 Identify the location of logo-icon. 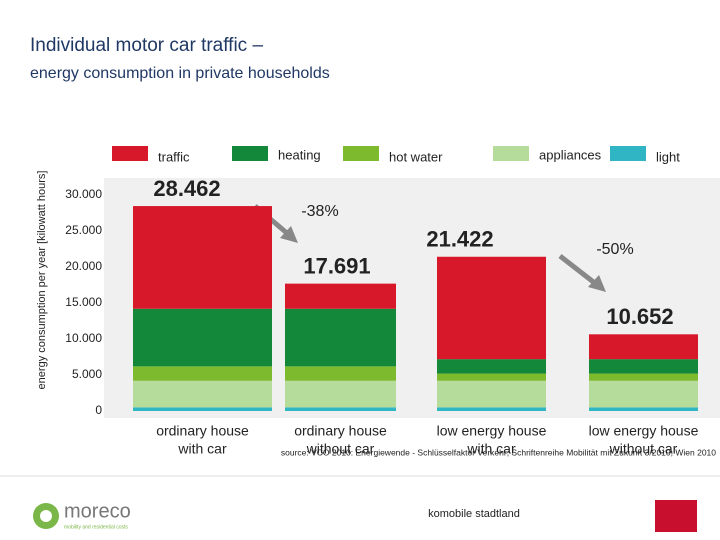
(46, 516).